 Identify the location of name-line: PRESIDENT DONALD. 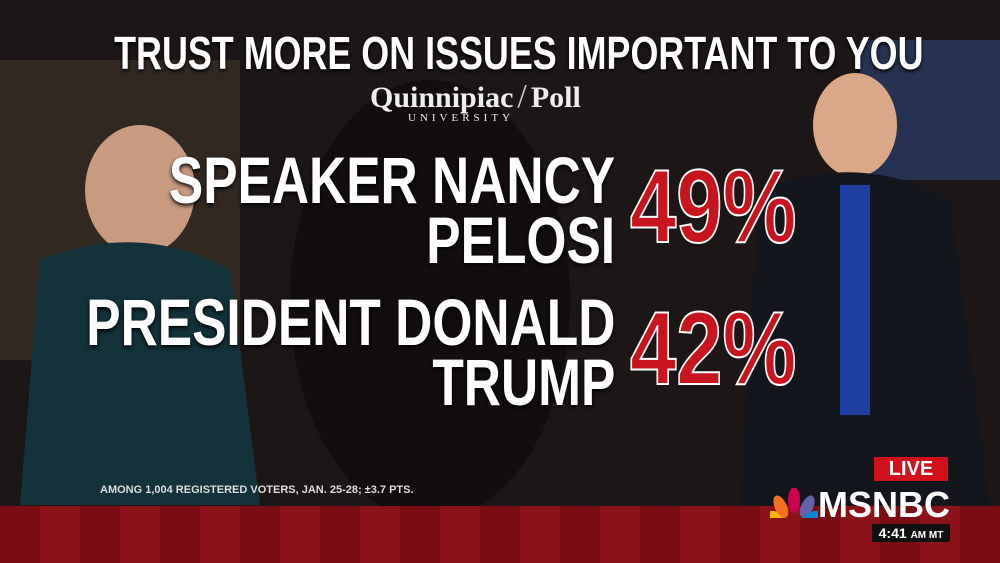
(350, 322).